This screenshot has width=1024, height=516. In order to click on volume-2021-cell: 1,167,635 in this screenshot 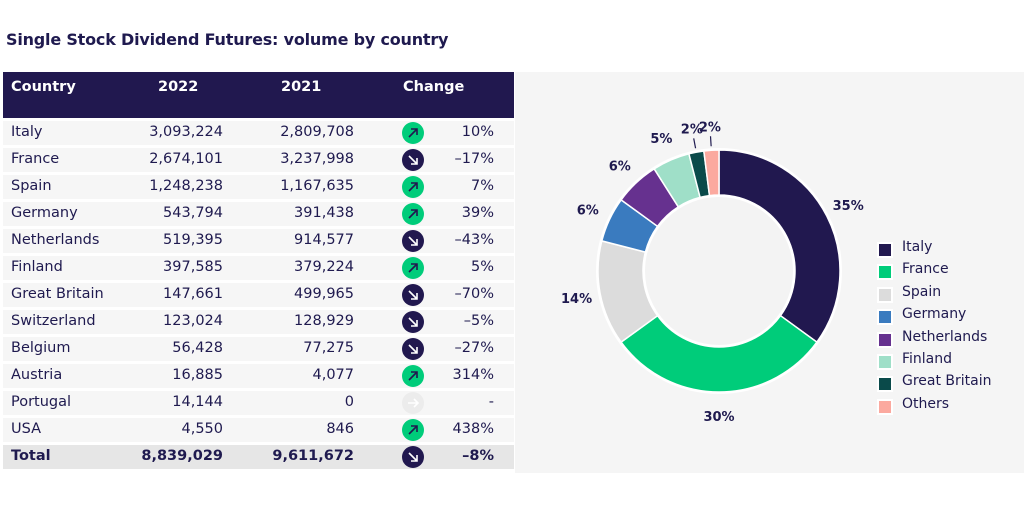, I will do `click(317, 186)`.